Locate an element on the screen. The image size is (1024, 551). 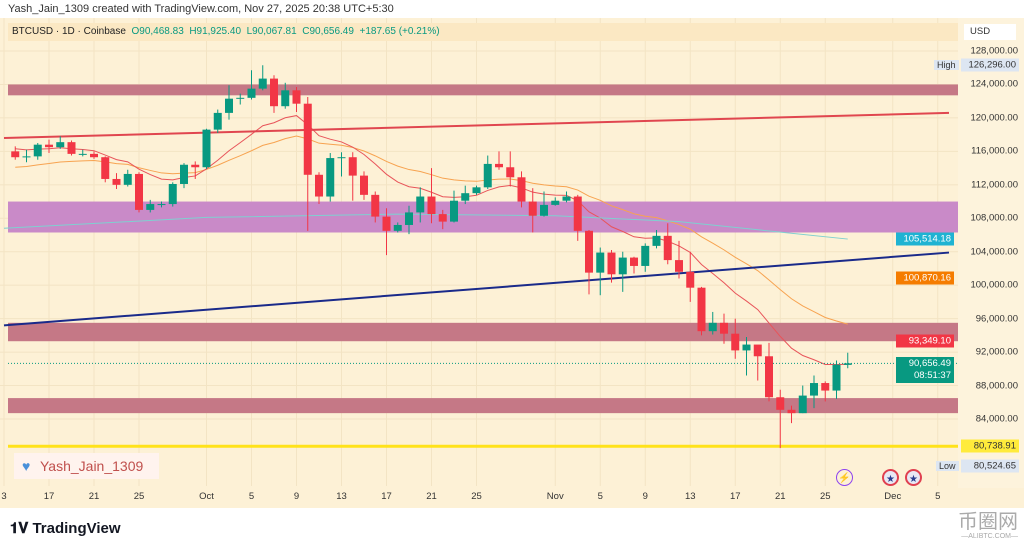
time-axis: 3 17 21 25 Oct 5 9 13 17 21 25 Nov 5 9 13 17 21 25 Dec 5 is located at coordinates (479, 496).